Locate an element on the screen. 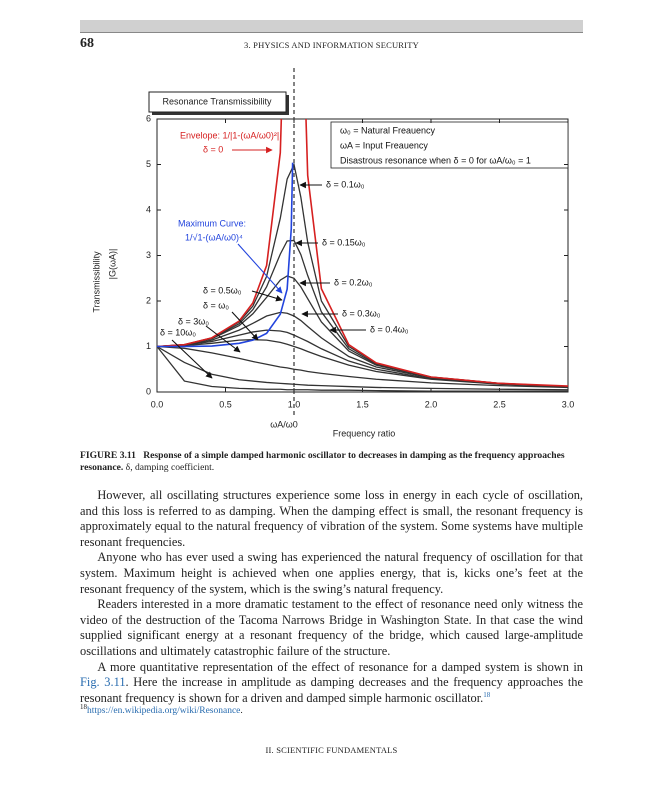 The width and height of the screenshot is (647, 800). caption-note: δ, damping coefficient. is located at coordinates (170, 467).